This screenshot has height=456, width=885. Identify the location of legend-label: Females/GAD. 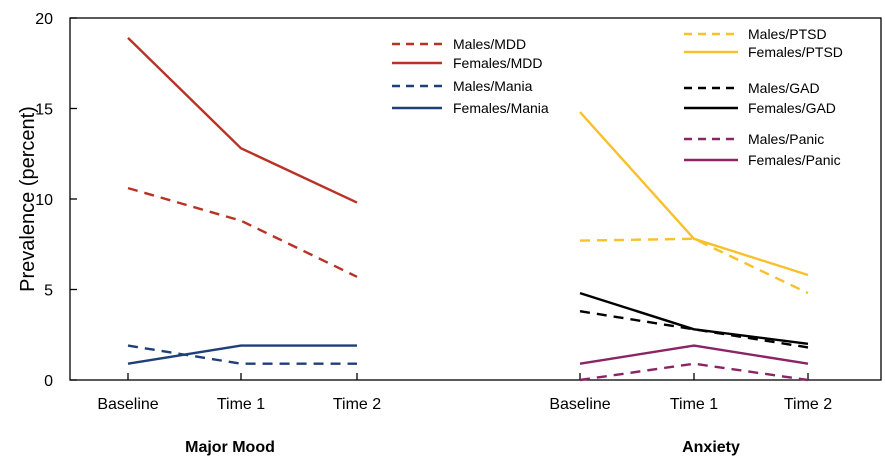
(792, 108).